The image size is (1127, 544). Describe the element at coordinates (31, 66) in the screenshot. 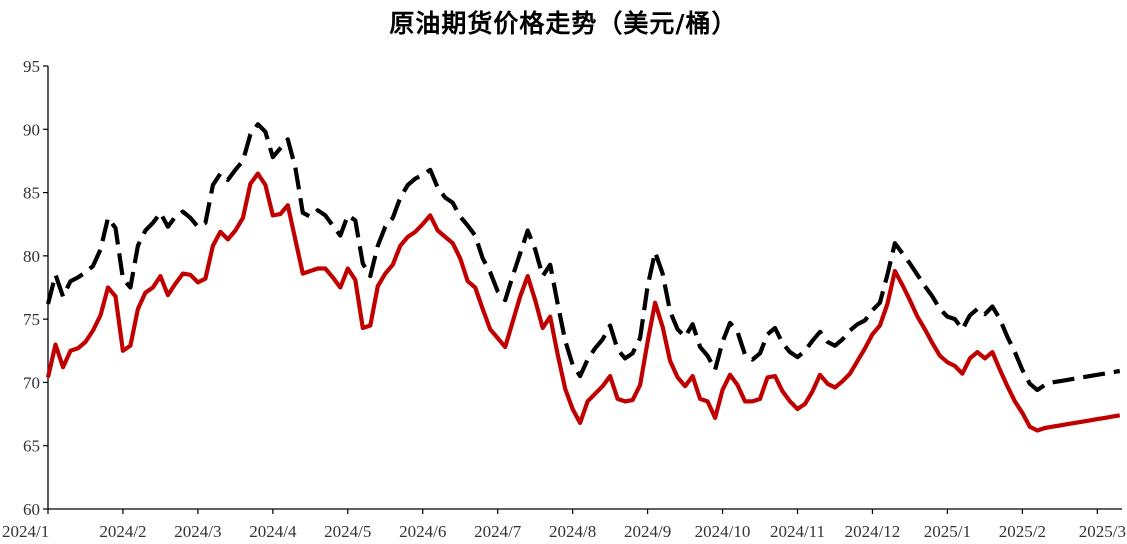

I see `y-tick-label: 95` at that location.